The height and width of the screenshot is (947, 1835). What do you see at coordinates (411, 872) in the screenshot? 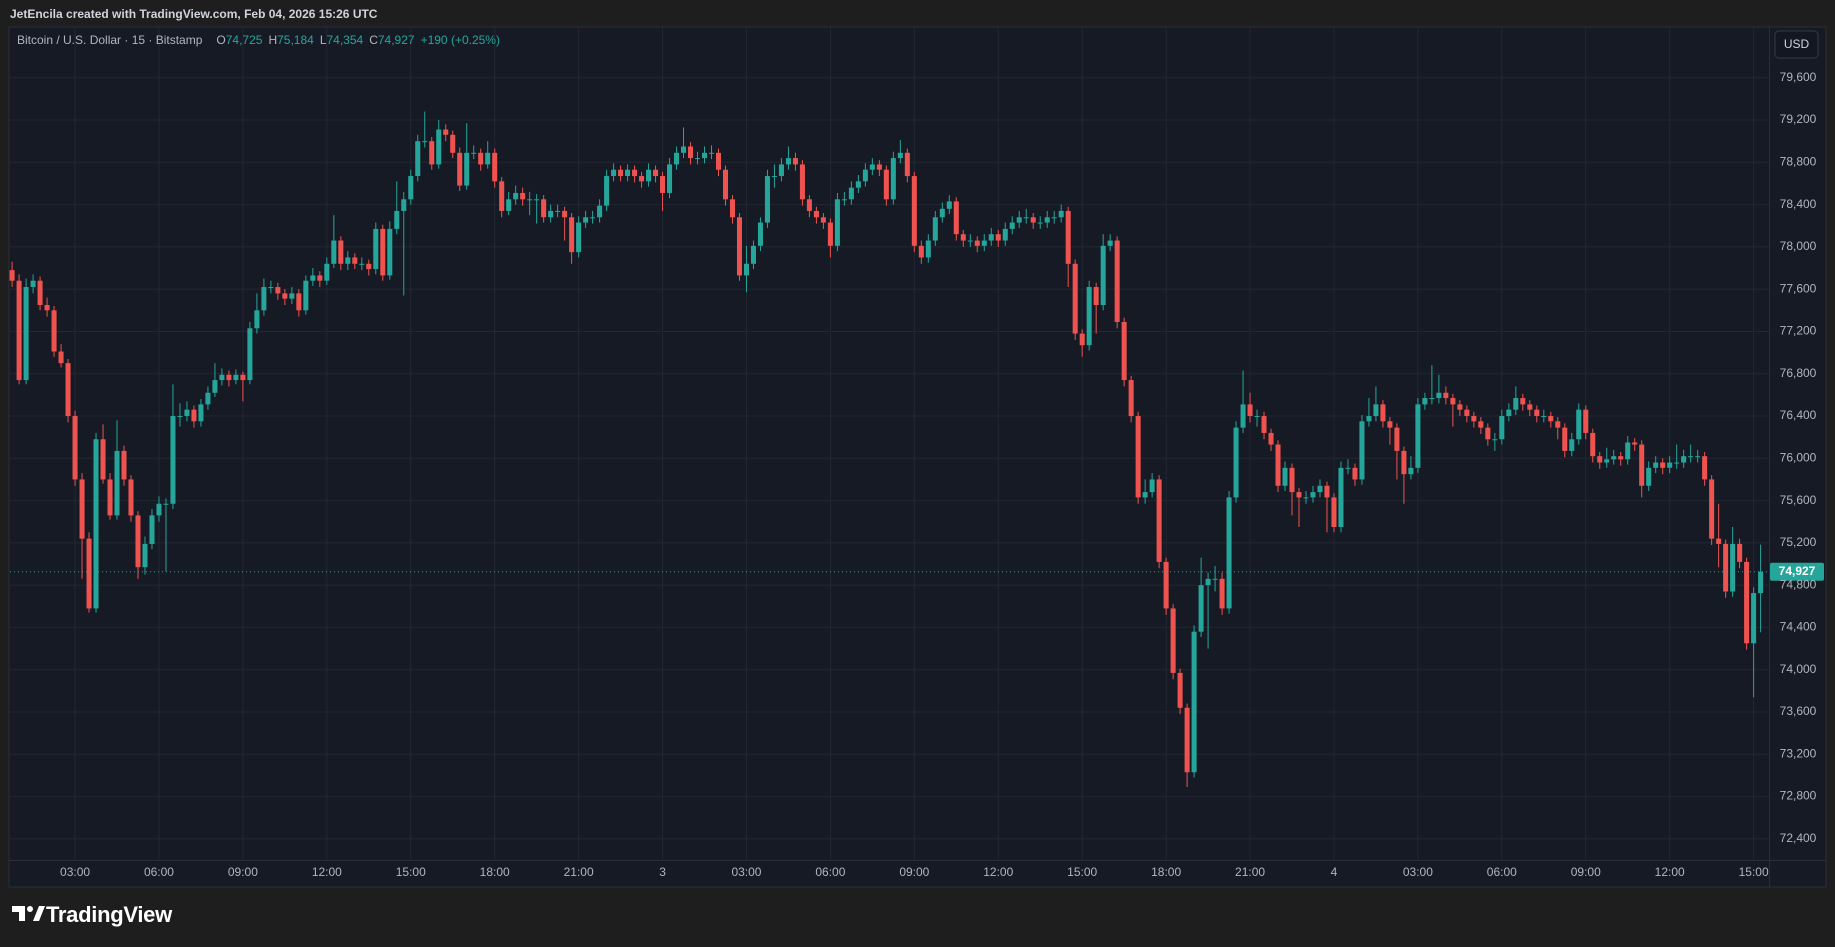
I see `x-tick-label: 15:00` at bounding box center [411, 872].